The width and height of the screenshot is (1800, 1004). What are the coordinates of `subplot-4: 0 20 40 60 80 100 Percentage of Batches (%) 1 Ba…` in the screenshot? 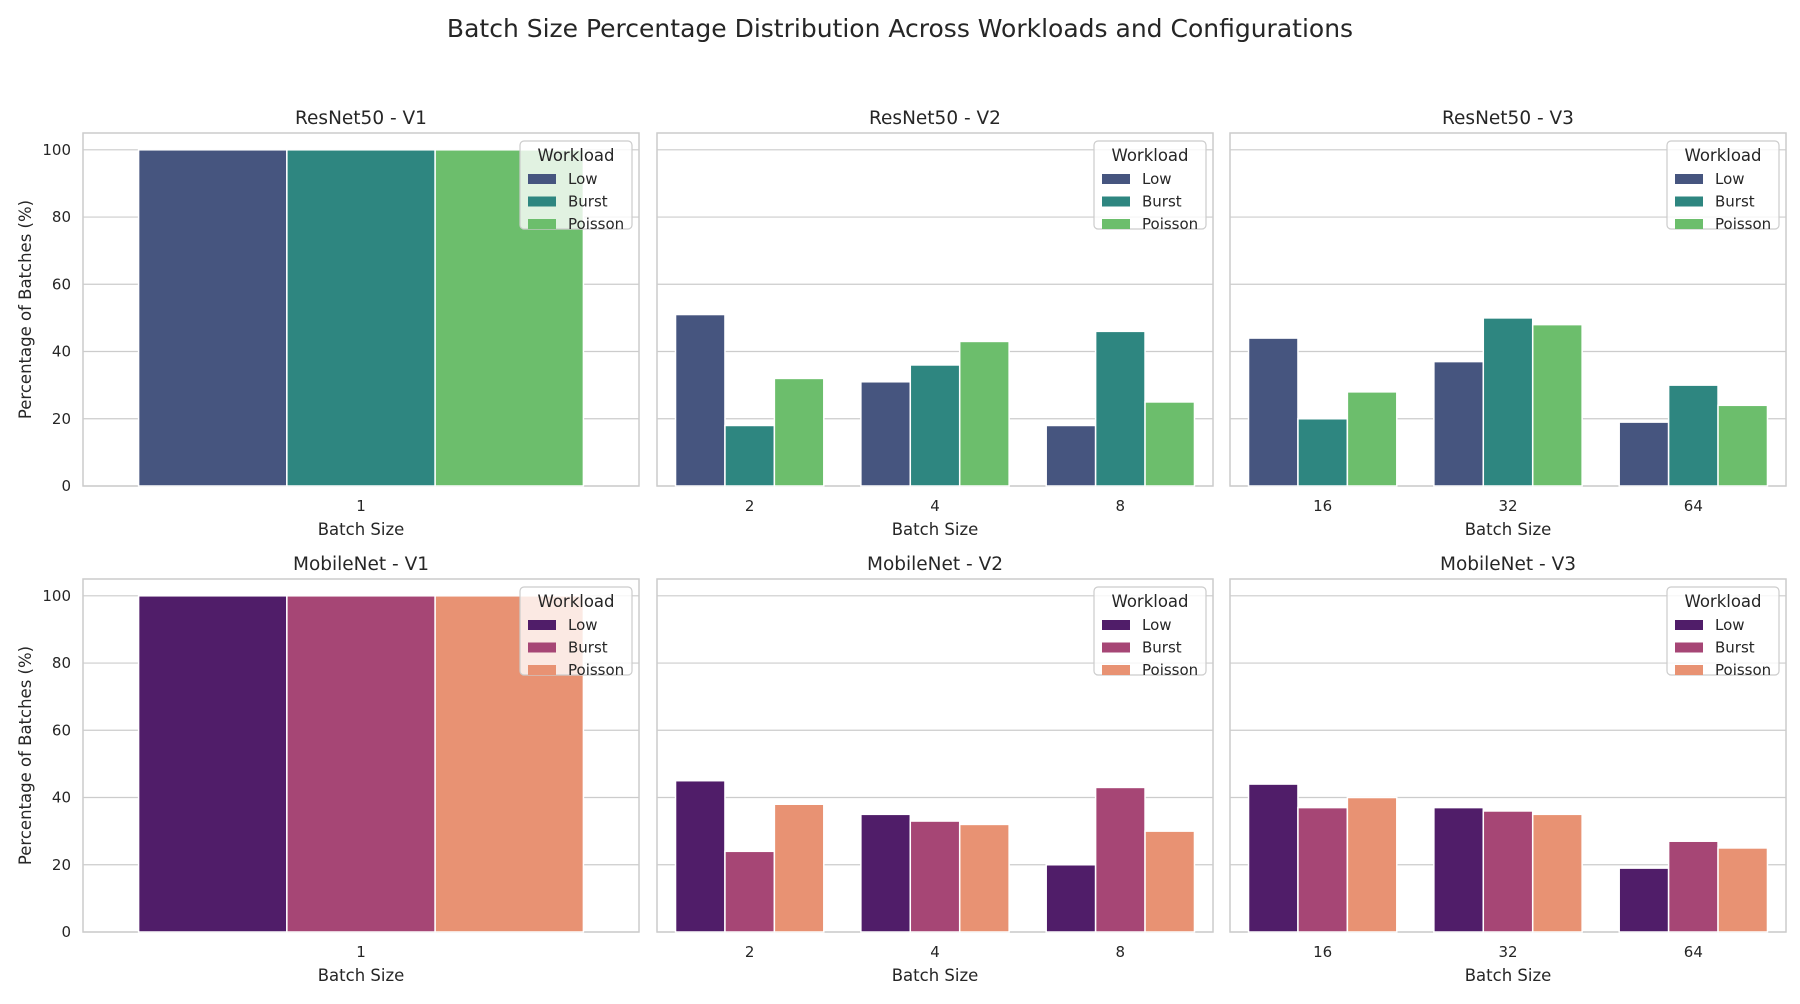 It's located at (328, 769).